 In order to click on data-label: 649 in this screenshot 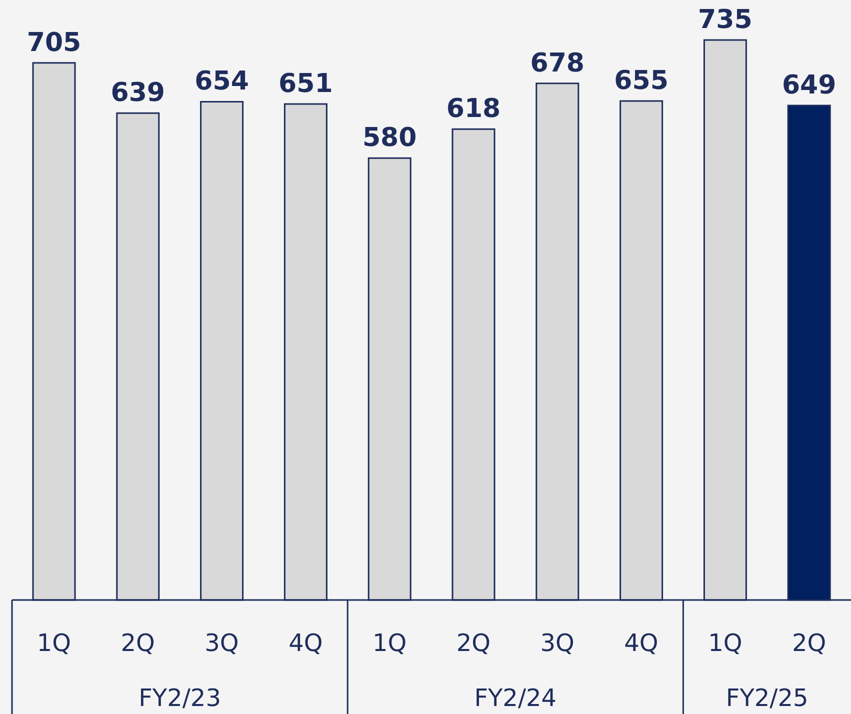, I will do `click(809, 85)`.